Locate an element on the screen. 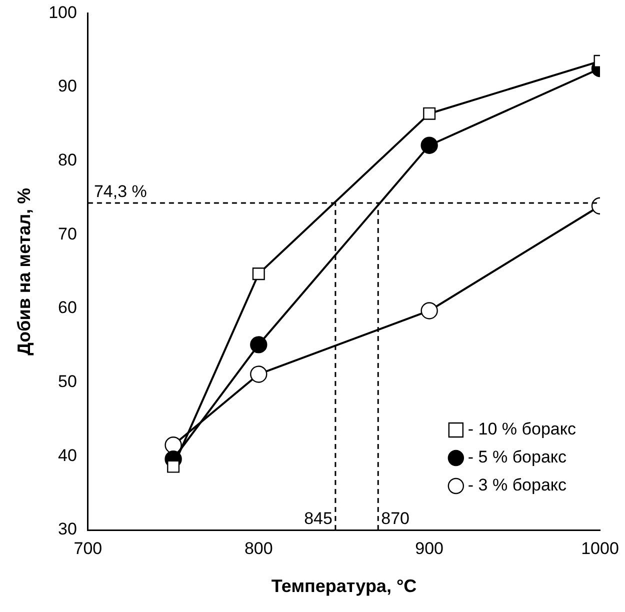 The height and width of the screenshot is (612, 625). y-tick-label: 50 is located at coordinates (67, 382).